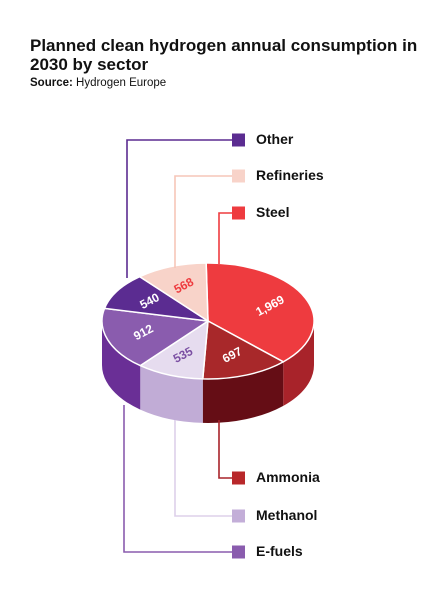  I want to click on legend-swatch-other, so click(238, 140).